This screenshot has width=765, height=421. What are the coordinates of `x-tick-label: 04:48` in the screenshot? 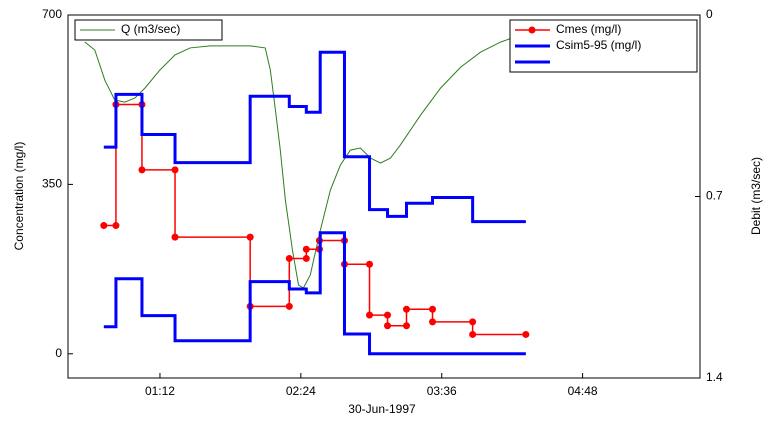 It's located at (583, 391).